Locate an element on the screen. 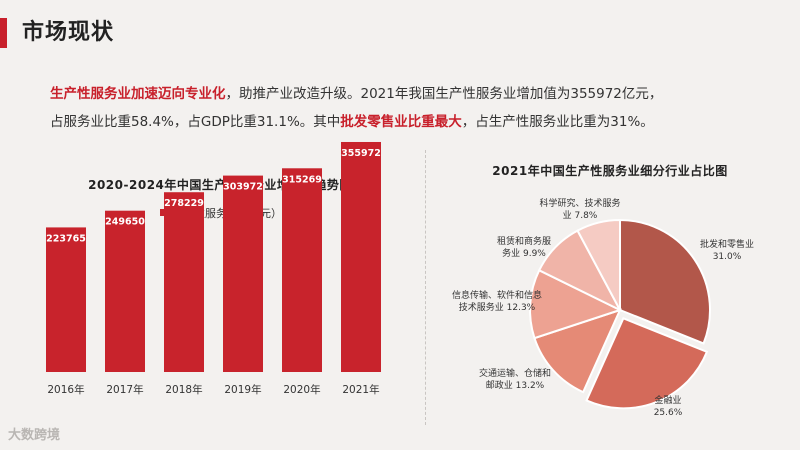 This screenshot has height=450, width=800. pie-slice-label: 租赁和商务服务业 9.9% is located at coordinates (524, 247).